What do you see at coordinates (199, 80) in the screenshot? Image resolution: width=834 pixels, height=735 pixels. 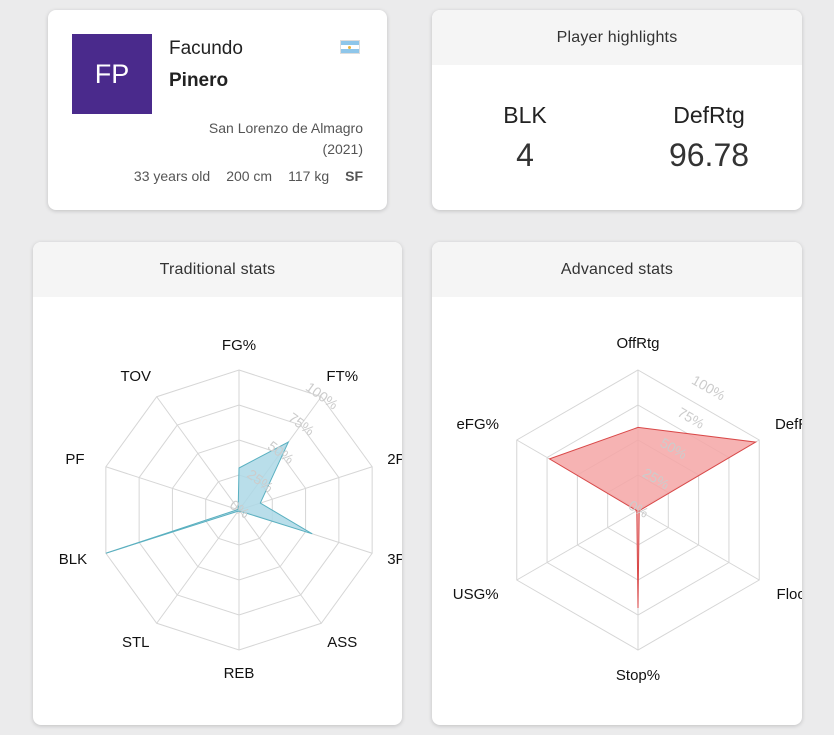 I see `player-last-name: Pinero` at bounding box center [199, 80].